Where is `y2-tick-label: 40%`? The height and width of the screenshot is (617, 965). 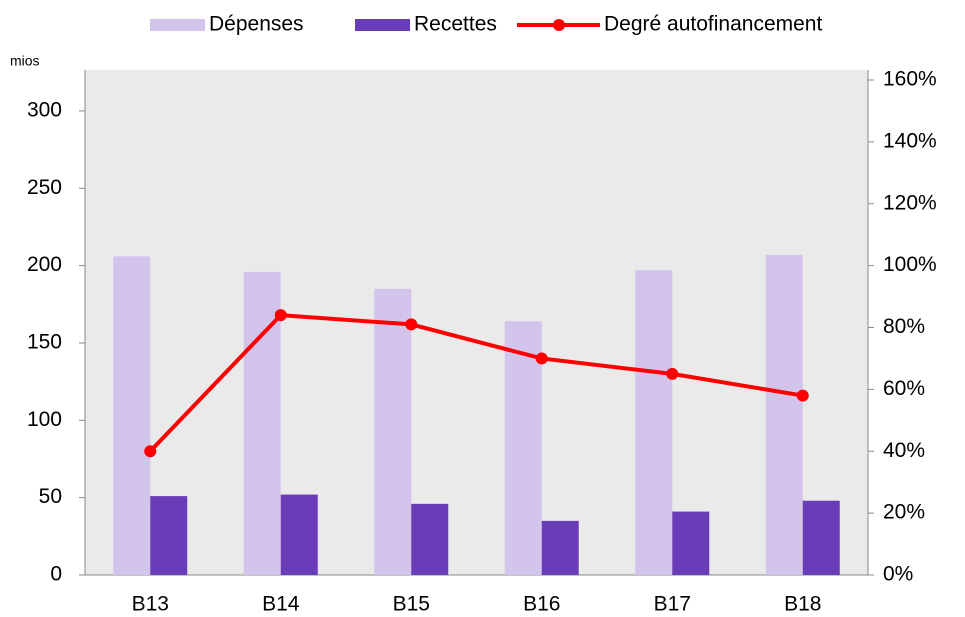
y2-tick-label: 40% is located at coordinates (904, 450).